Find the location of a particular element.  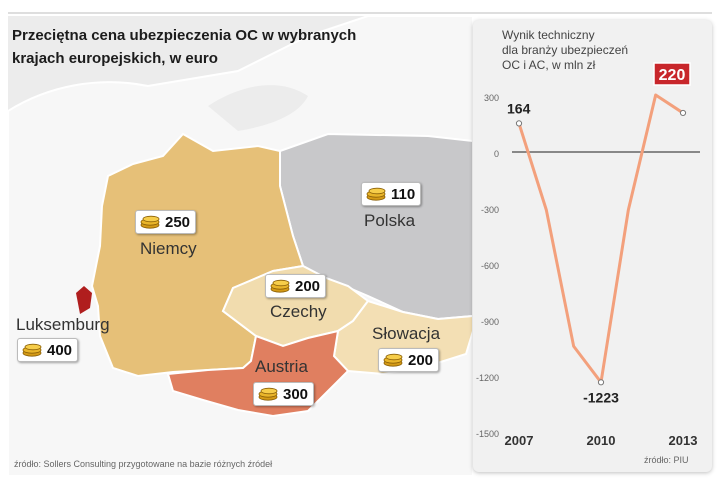

data-label-min: -1223 is located at coordinates (601, 397).